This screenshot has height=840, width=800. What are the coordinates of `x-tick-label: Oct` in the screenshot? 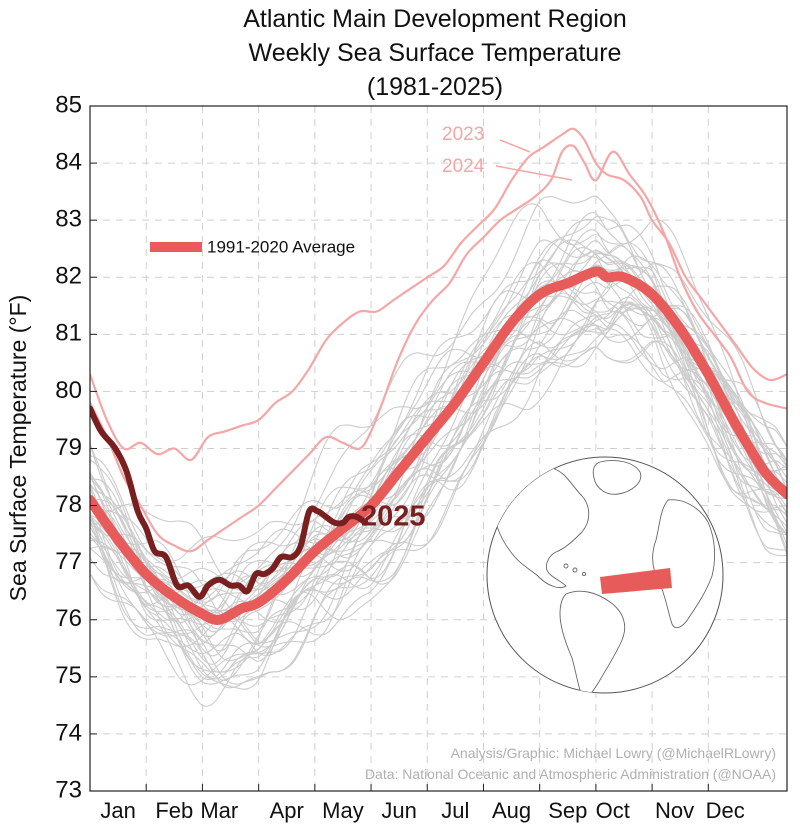 It's located at (613, 810).